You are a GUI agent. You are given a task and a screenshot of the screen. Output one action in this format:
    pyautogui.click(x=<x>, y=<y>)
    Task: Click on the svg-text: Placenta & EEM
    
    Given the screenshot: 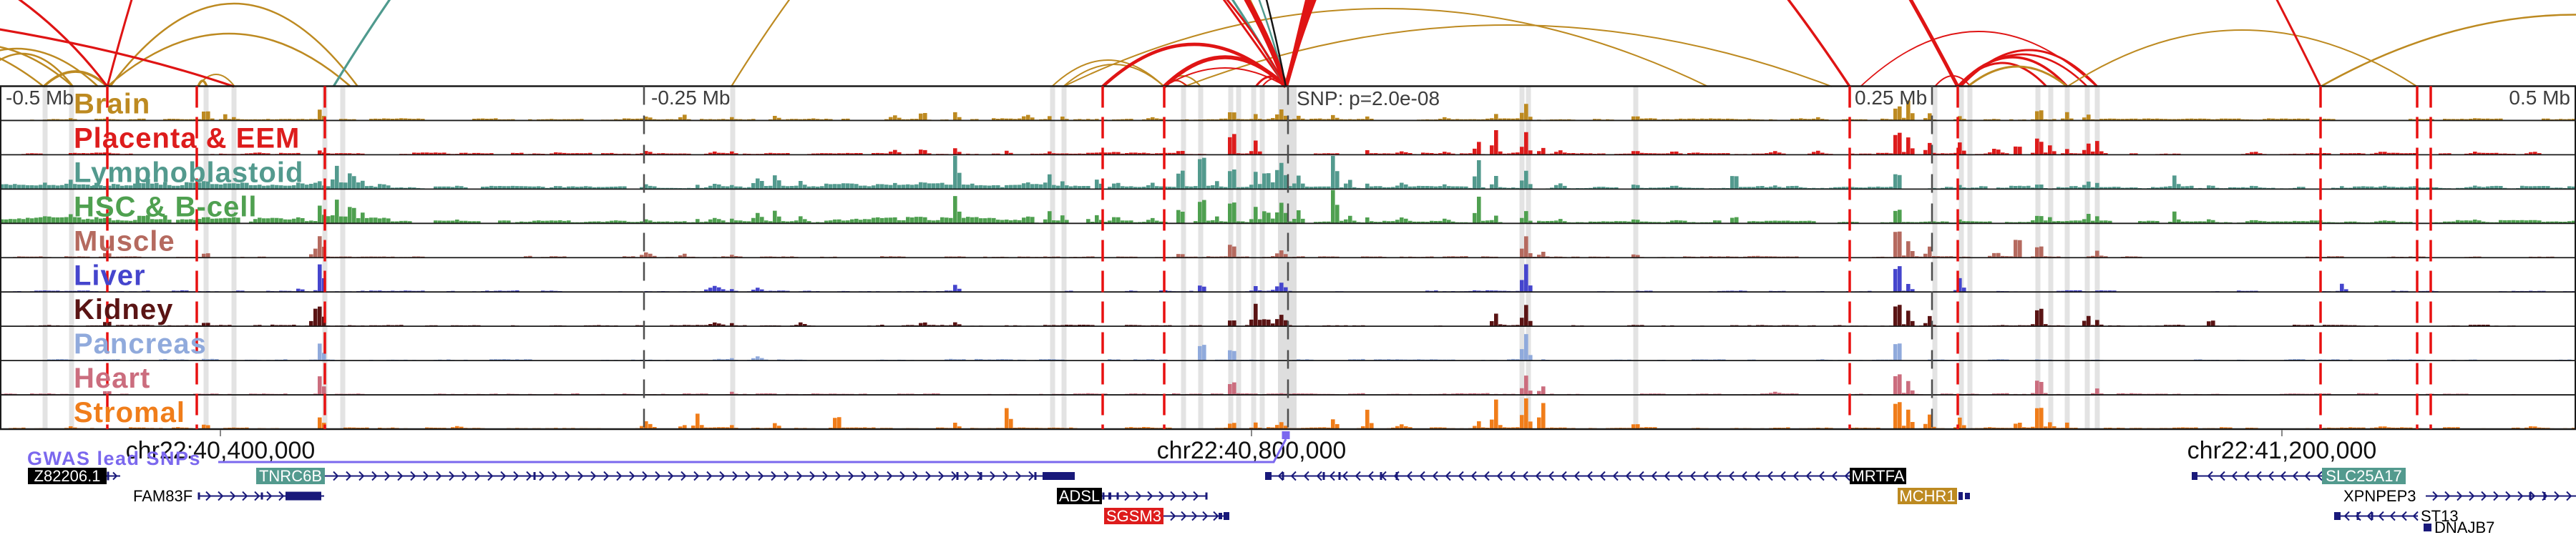 What is the action you would take?
    pyautogui.click(x=187, y=138)
    